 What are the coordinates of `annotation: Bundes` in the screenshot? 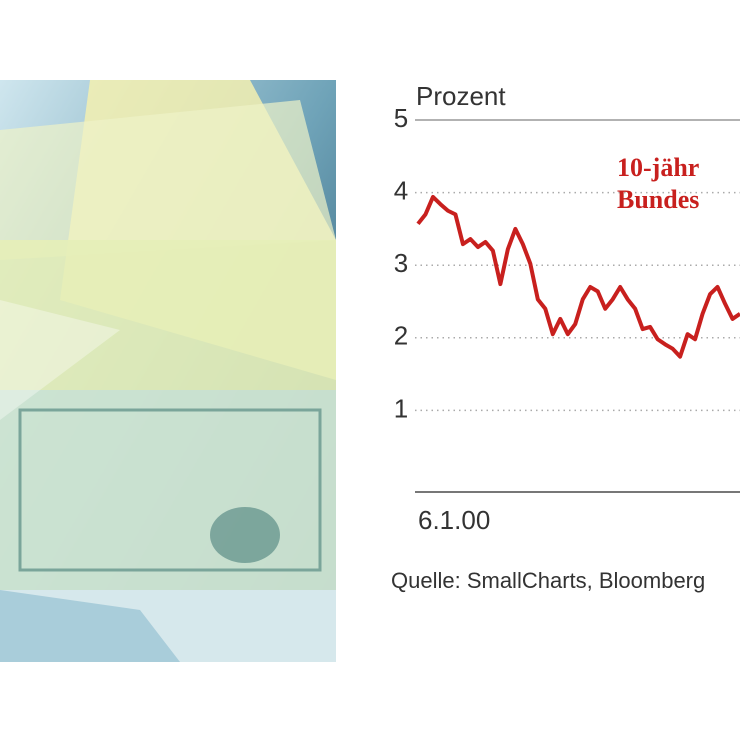 It's located at (658, 199).